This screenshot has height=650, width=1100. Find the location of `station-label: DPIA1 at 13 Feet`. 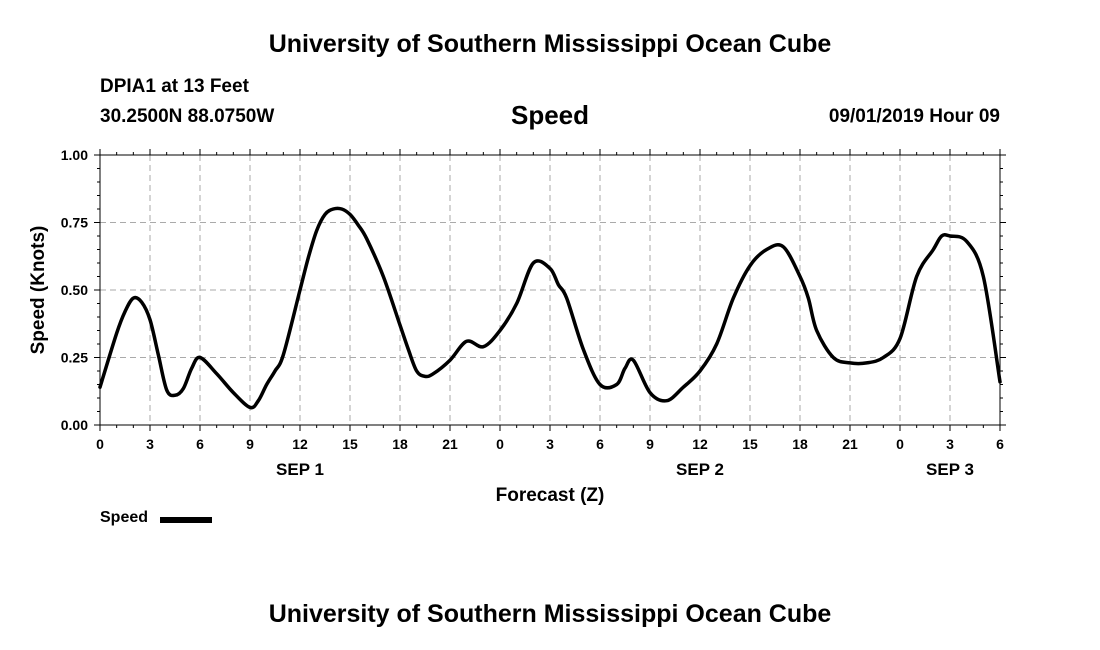

station-label: DPIA1 at 13 Feet is located at coordinates (174, 86).